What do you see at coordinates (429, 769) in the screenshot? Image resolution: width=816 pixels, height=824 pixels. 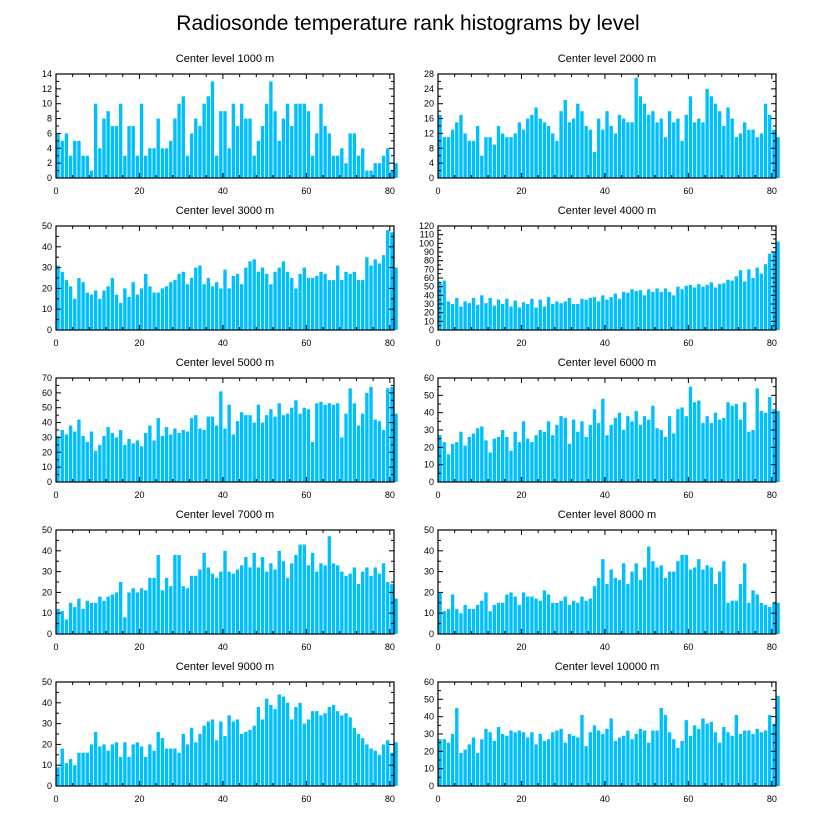 I see `y-tick-label: 10` at bounding box center [429, 769].